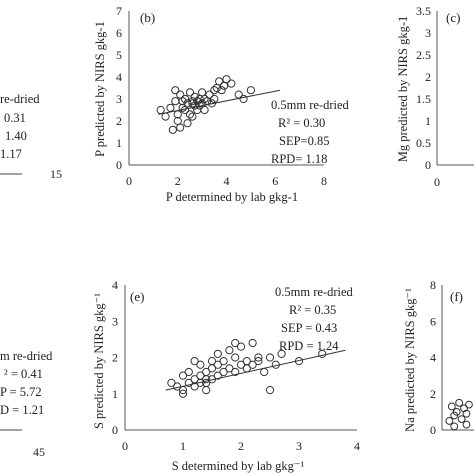  I want to click on panel-b-stat-1: R² = 0.30, so click(301, 123).